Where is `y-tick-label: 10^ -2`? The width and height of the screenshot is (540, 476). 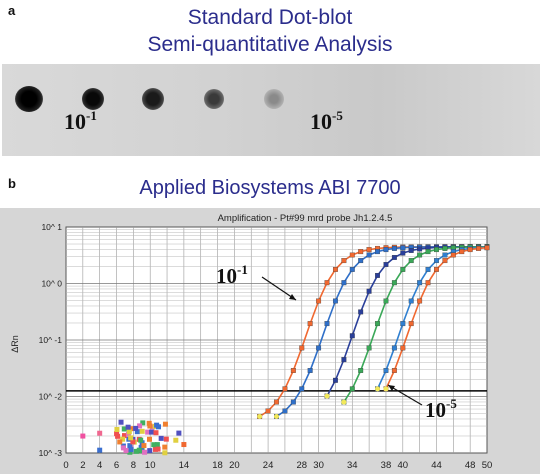
y-tick-label: 10^ -2 is located at coordinates (51, 397).